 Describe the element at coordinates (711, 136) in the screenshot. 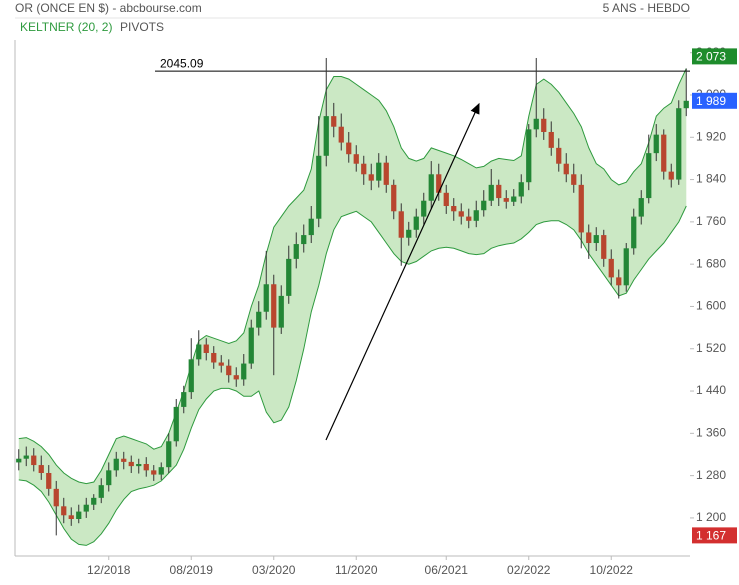

I see `y-tick-label: 1 920` at that location.